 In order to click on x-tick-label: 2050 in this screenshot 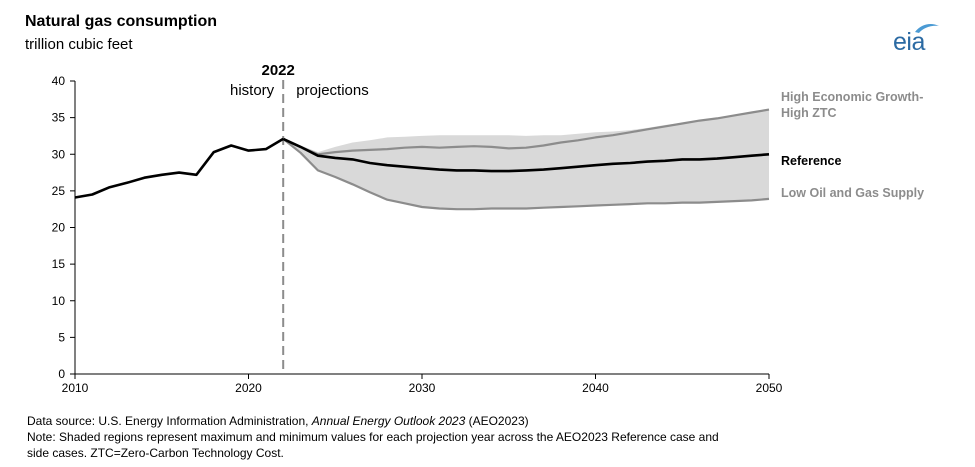, I will do `click(769, 388)`.